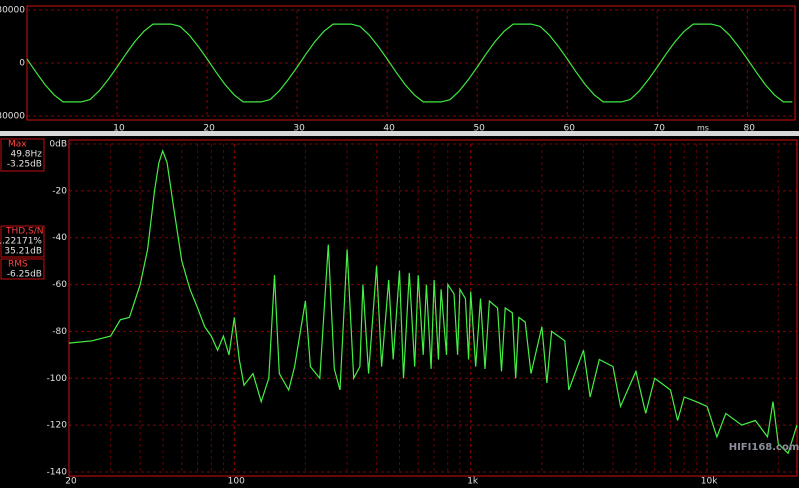 This screenshot has height=488, width=799. Describe the element at coordinates (57, 473) in the screenshot. I see `y-tick-label: -140` at that location.